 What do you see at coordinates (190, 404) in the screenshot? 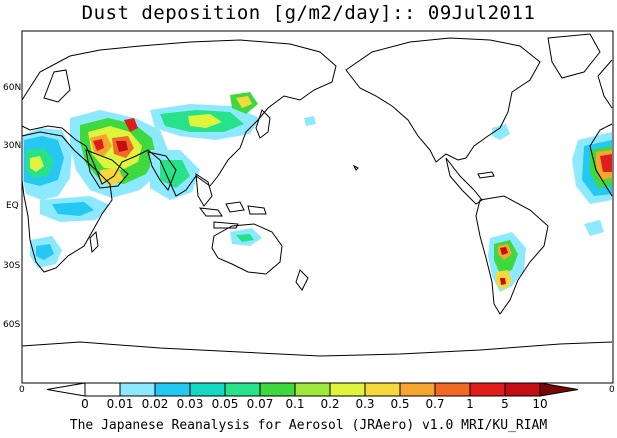
I see `colorbar-tick-label: 0.03` at bounding box center [190, 404].